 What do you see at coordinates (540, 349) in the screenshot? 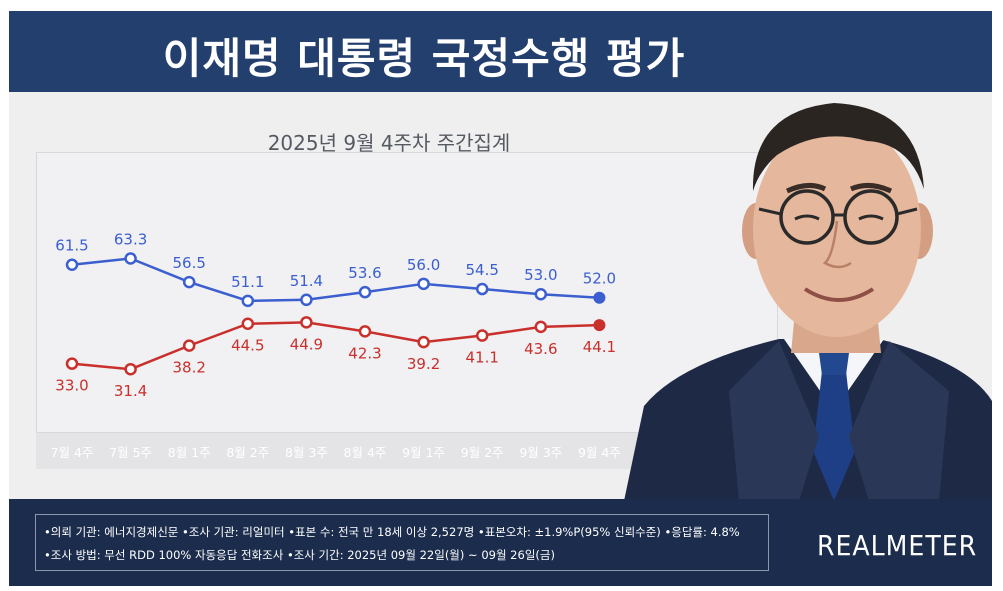
I see `series-2-data-label: 43.6` at bounding box center [540, 349].